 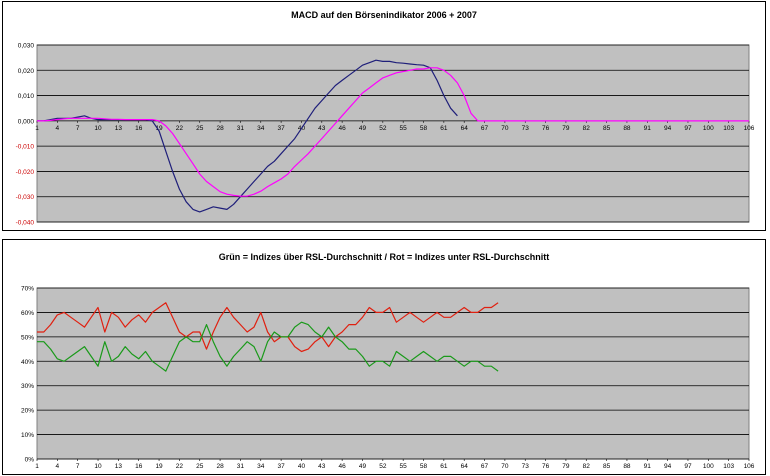 I want to click on y-tick-label: 40%, so click(x=27, y=362).